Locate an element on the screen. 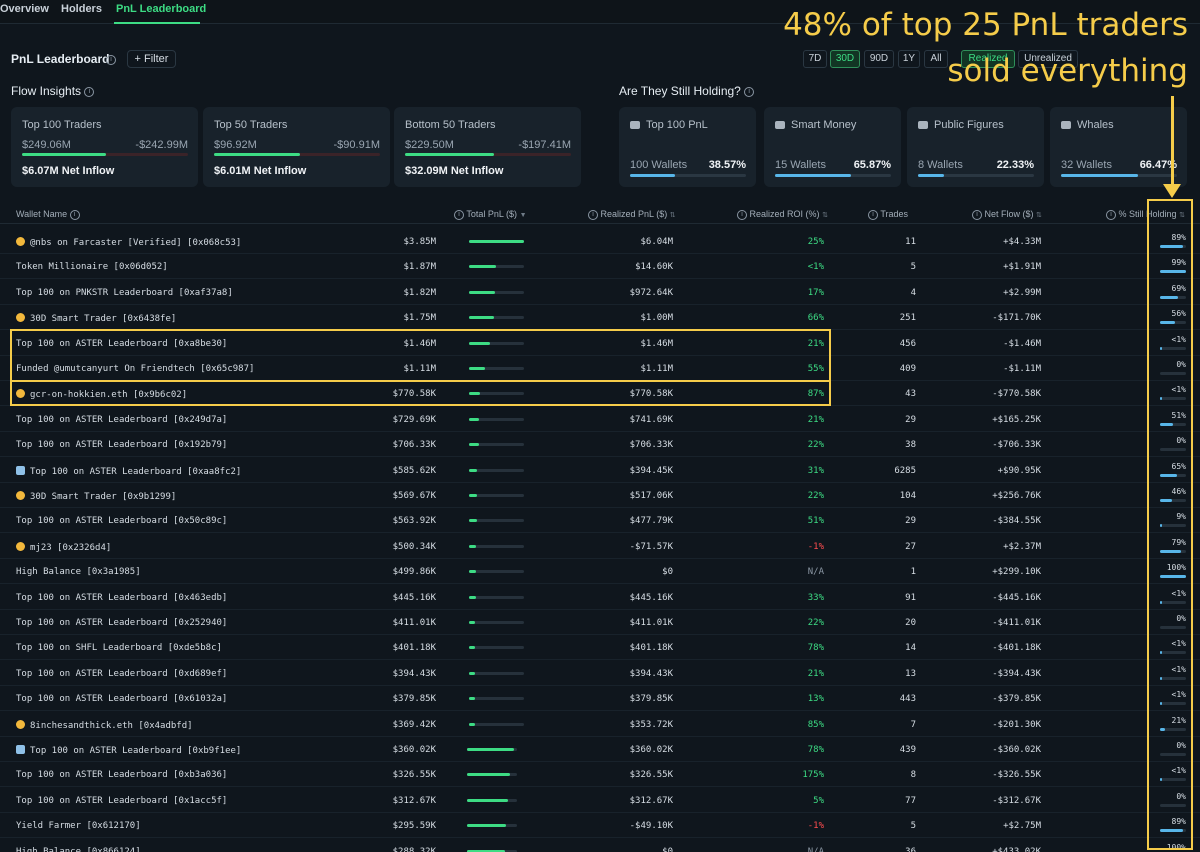 The image size is (1200, 852). wallet-name: 8inchesandthick.eth [0x4adbfd] is located at coordinates (104, 725).